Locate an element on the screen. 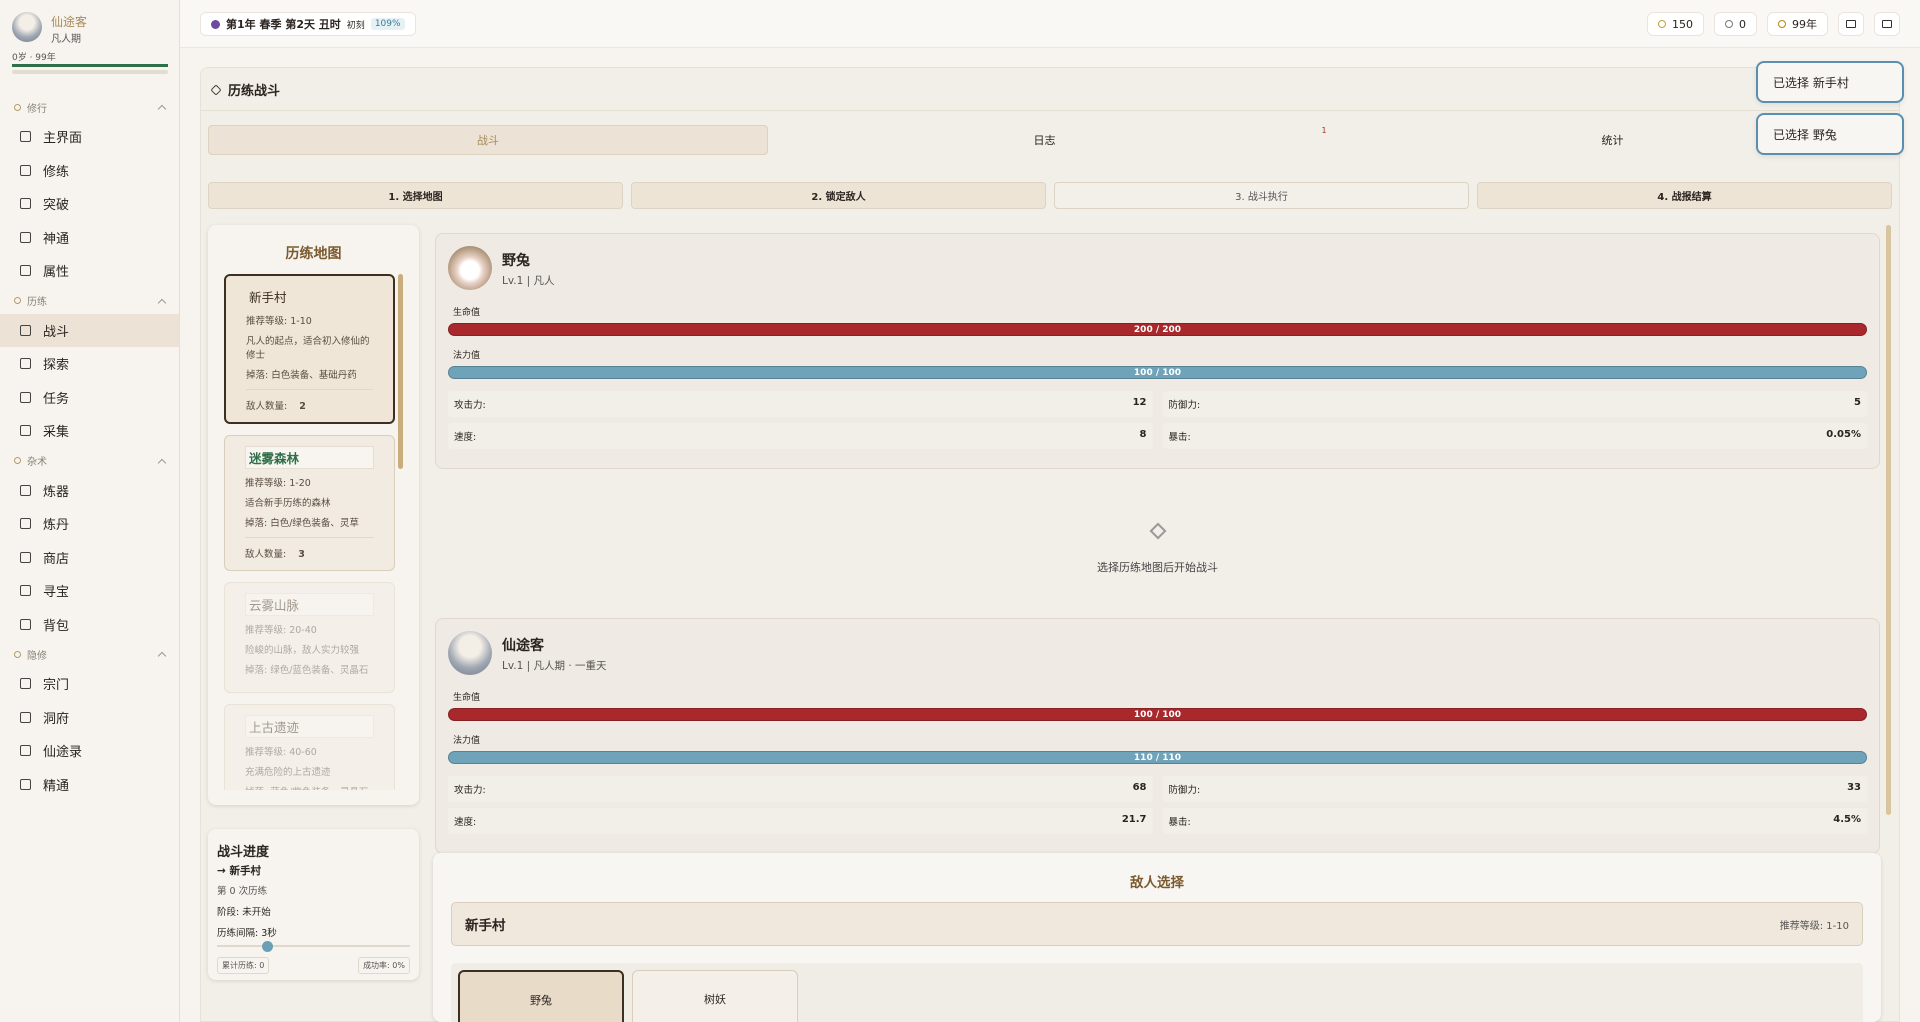 The image size is (1920, 1022). nav-item: 炼器 is located at coordinates (89, 491).